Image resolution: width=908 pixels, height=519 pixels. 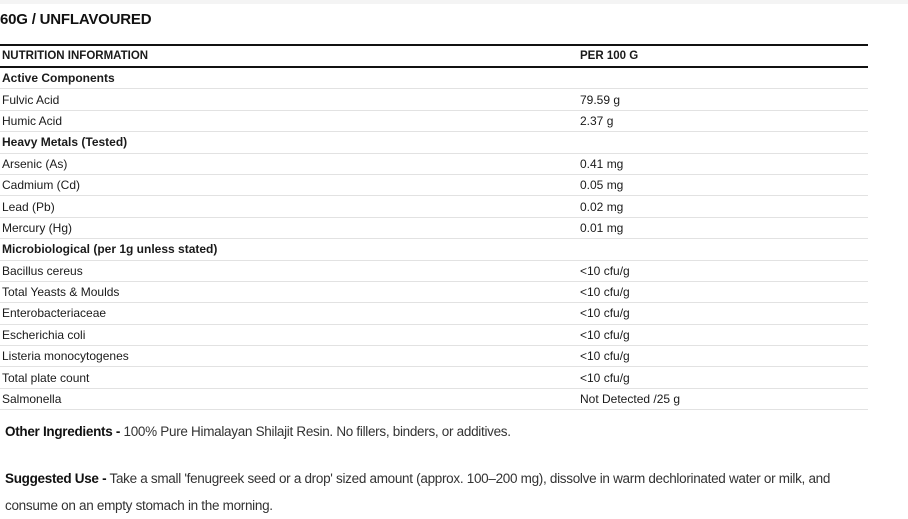 I want to click on row-value: 0.01 mg, so click(x=723, y=228).